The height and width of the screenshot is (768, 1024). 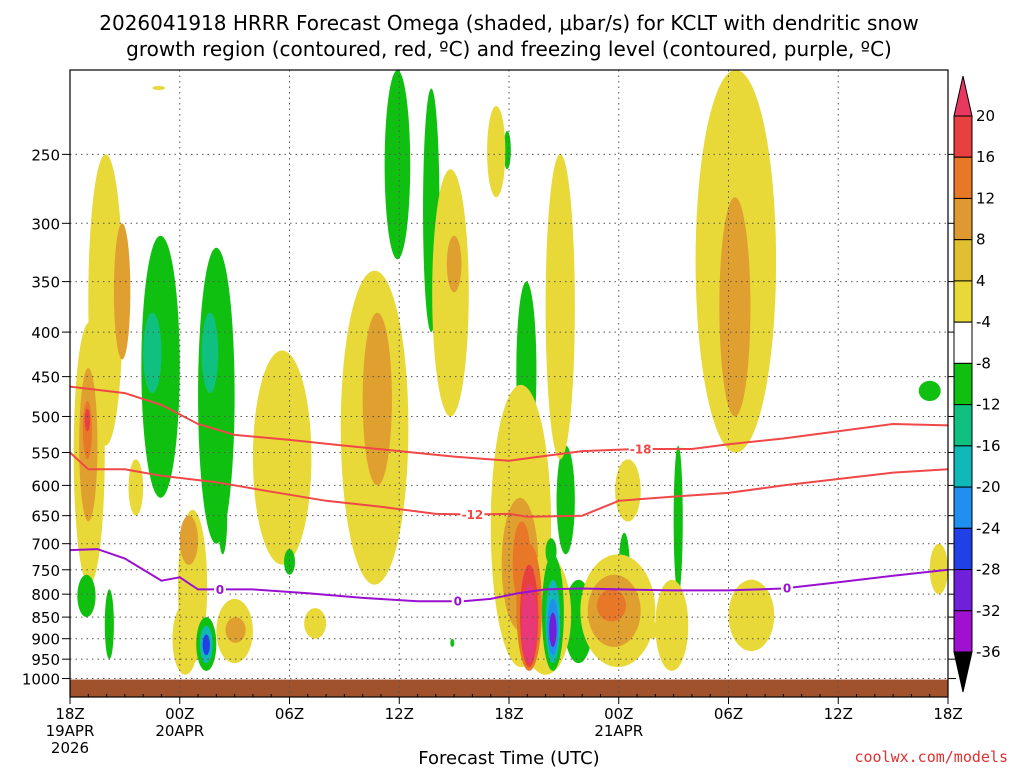 I want to click on y-tick-label: 250, so click(x=45, y=155).